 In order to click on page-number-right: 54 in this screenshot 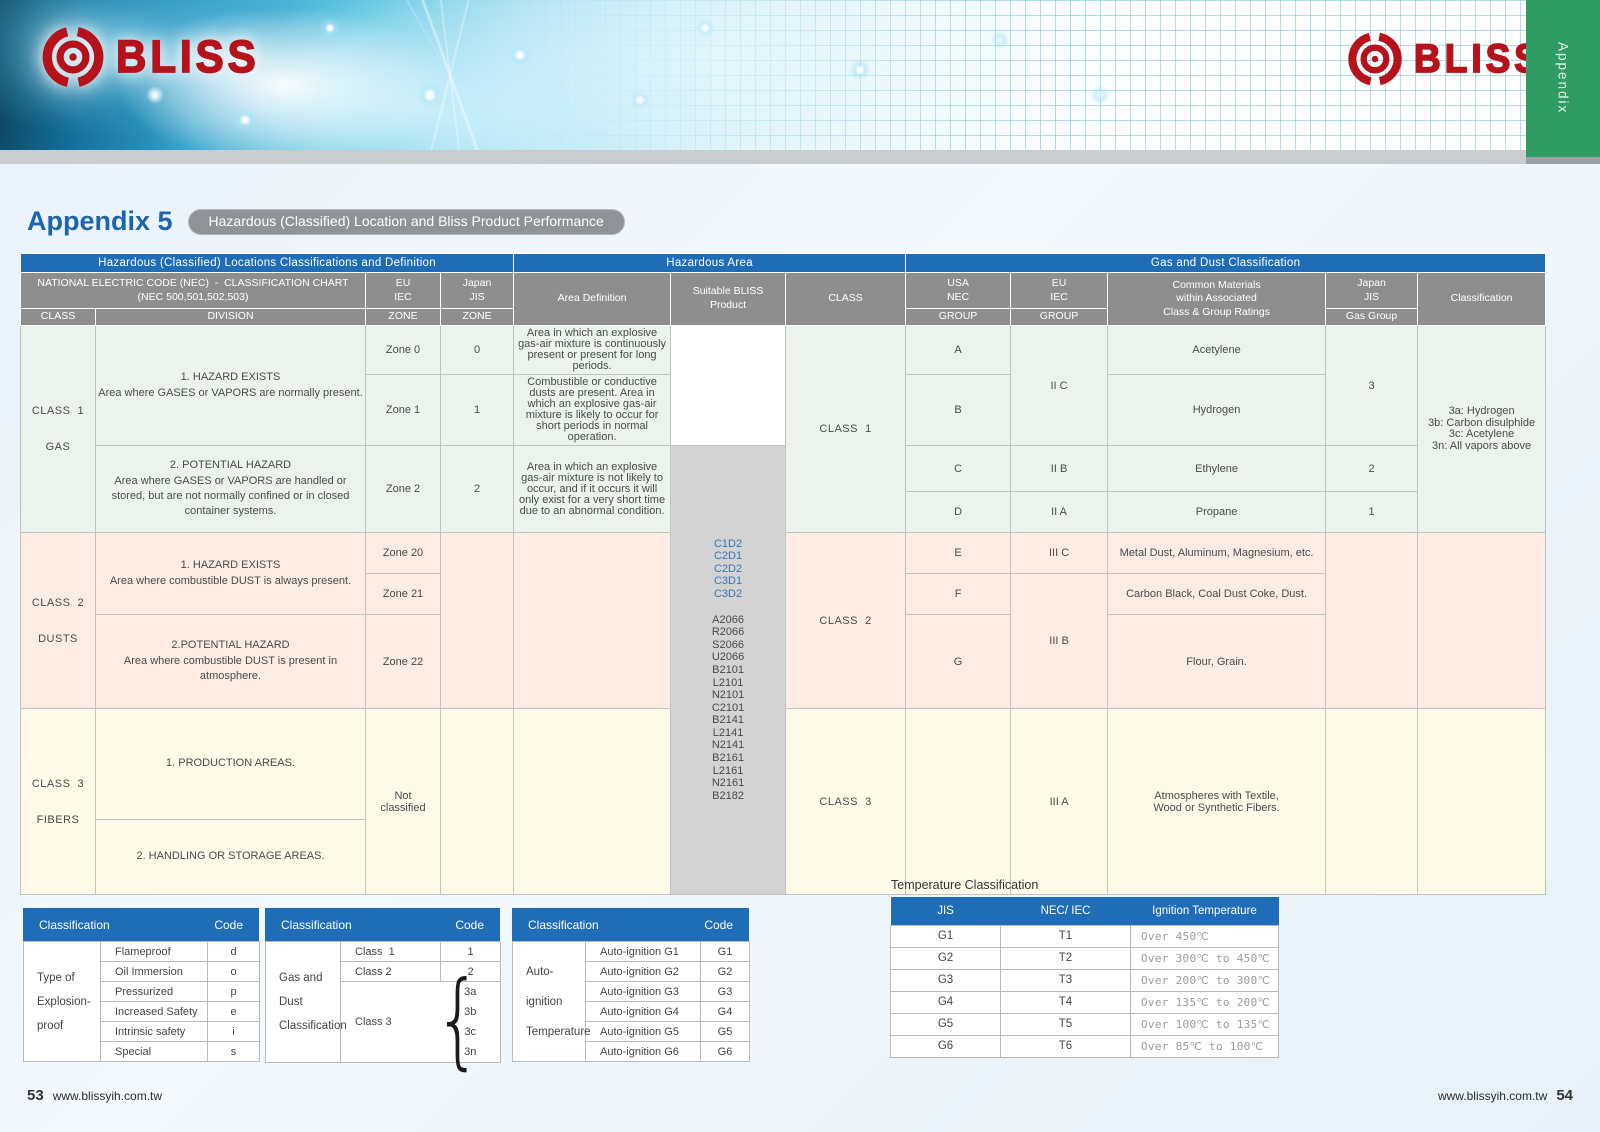, I will do `click(1564, 1095)`.